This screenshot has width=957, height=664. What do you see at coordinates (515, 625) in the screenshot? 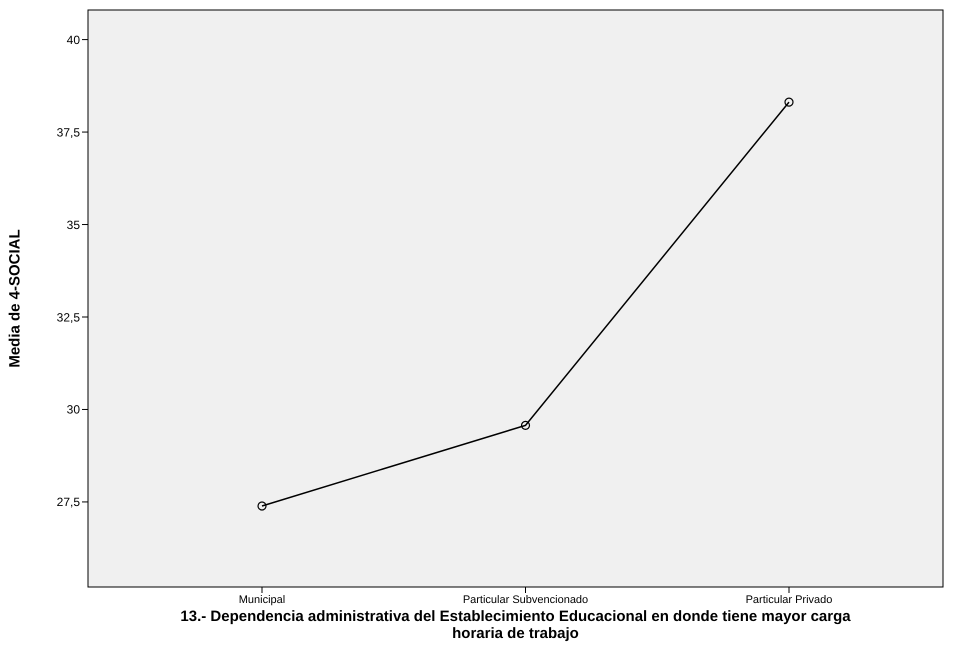
I see `x-axis-title: 13.- Dependencia administrativa del Establecimiento Educacional en donde tiene mayor carga horaria de trabajo` at bounding box center [515, 625].